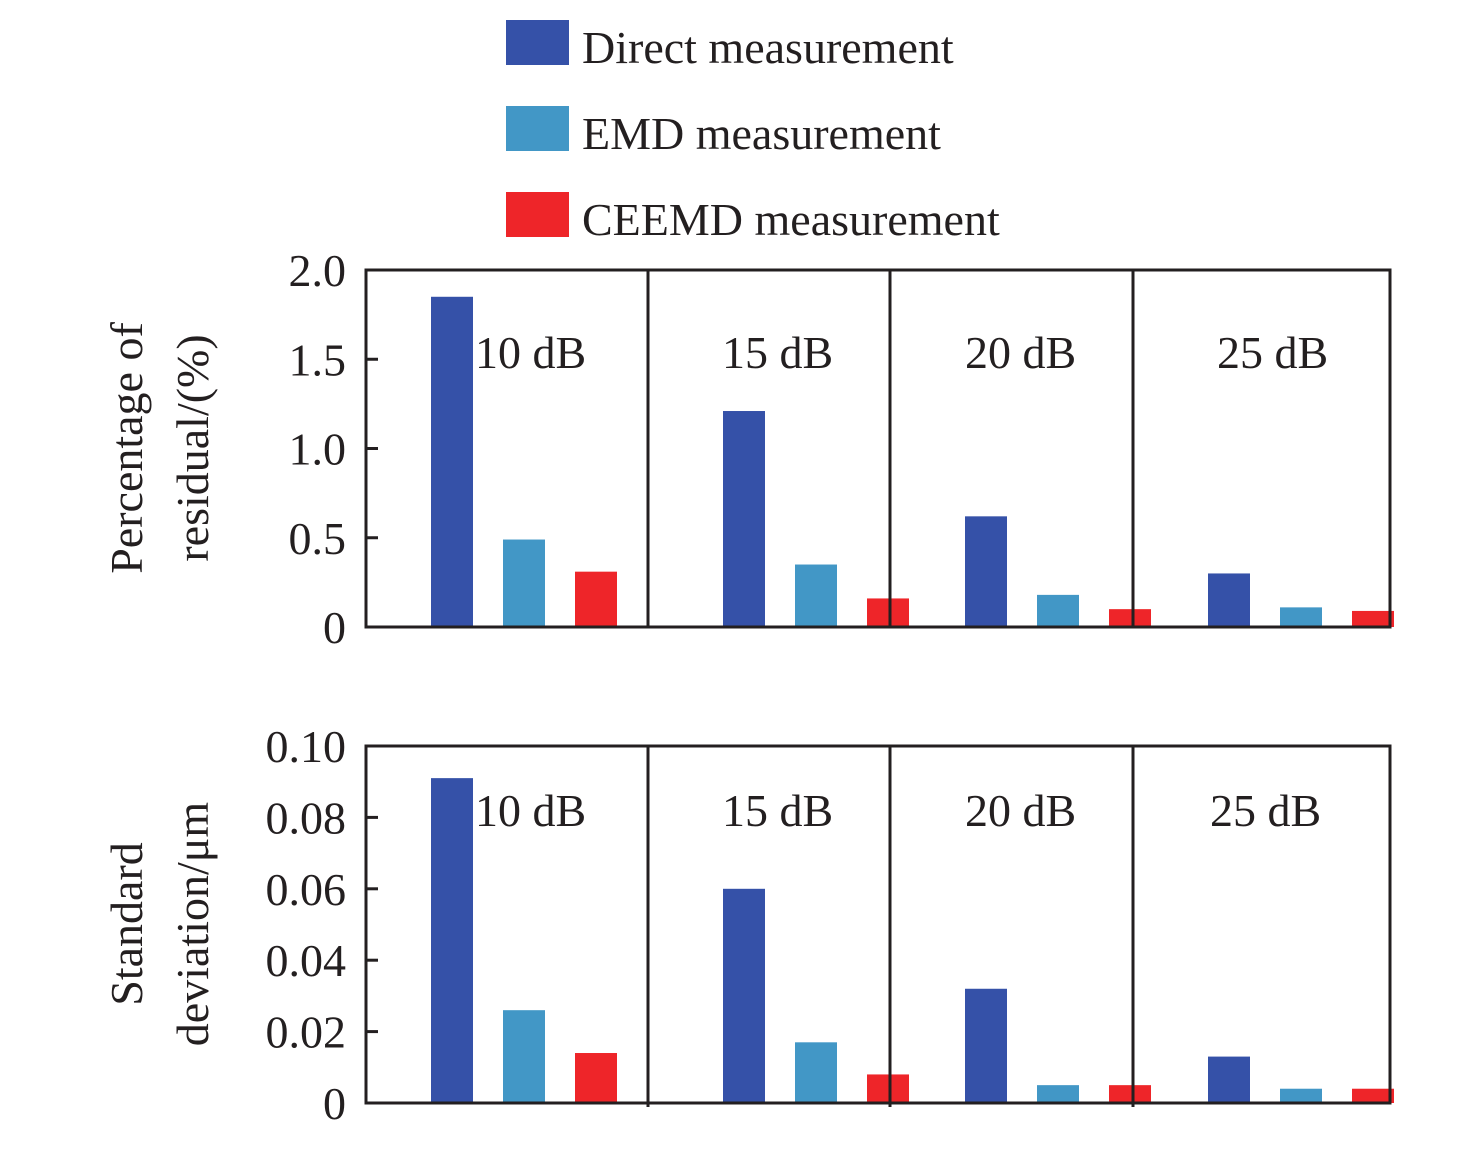 The image size is (1476, 1152). I want to click on y-axis-title: Standard, so click(126, 924).